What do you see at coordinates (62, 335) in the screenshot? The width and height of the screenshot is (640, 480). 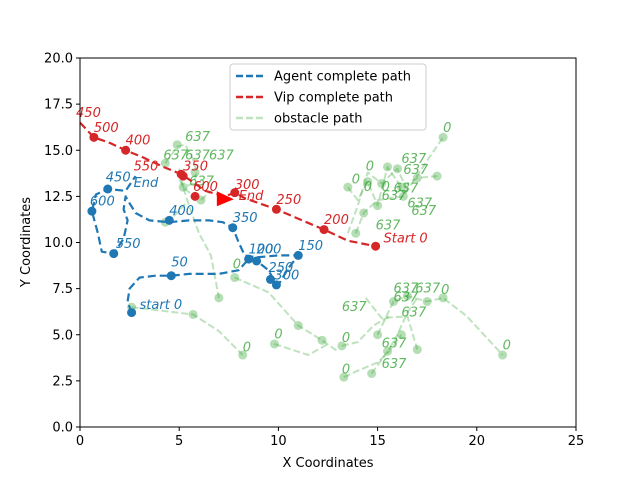 I see `y-tick-label: 5.0` at bounding box center [62, 335].